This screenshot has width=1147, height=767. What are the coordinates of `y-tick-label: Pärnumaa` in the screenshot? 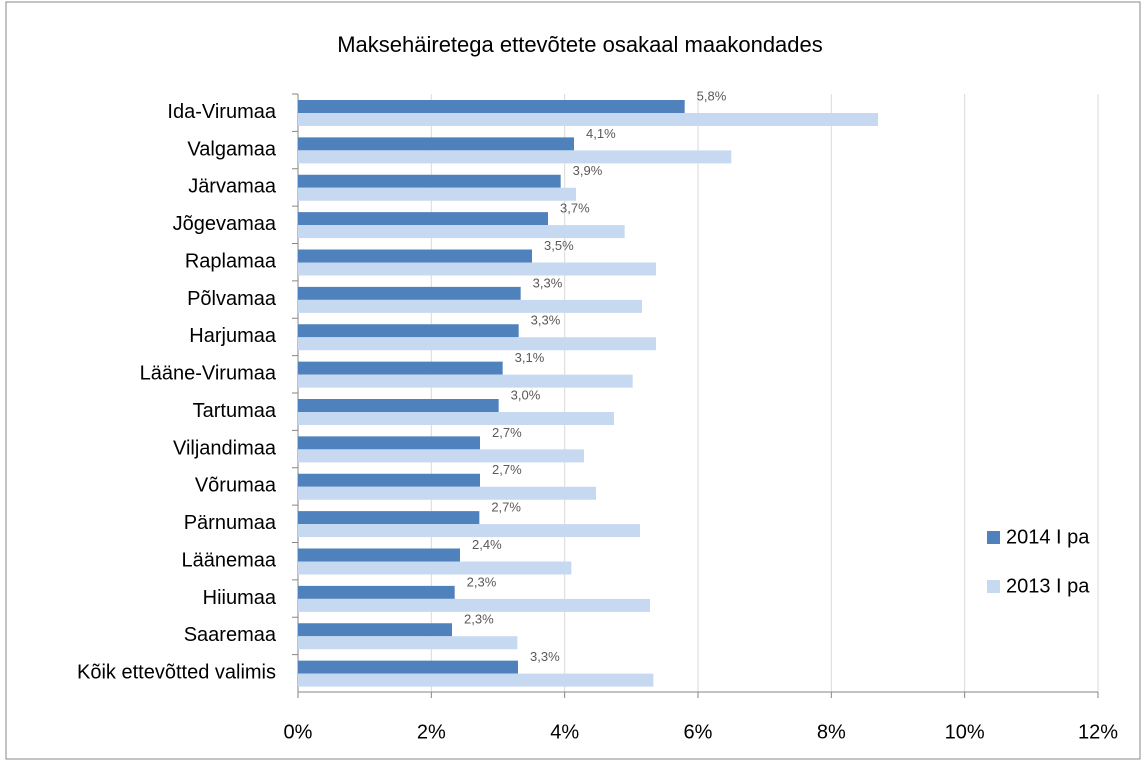 It's located at (230, 523).